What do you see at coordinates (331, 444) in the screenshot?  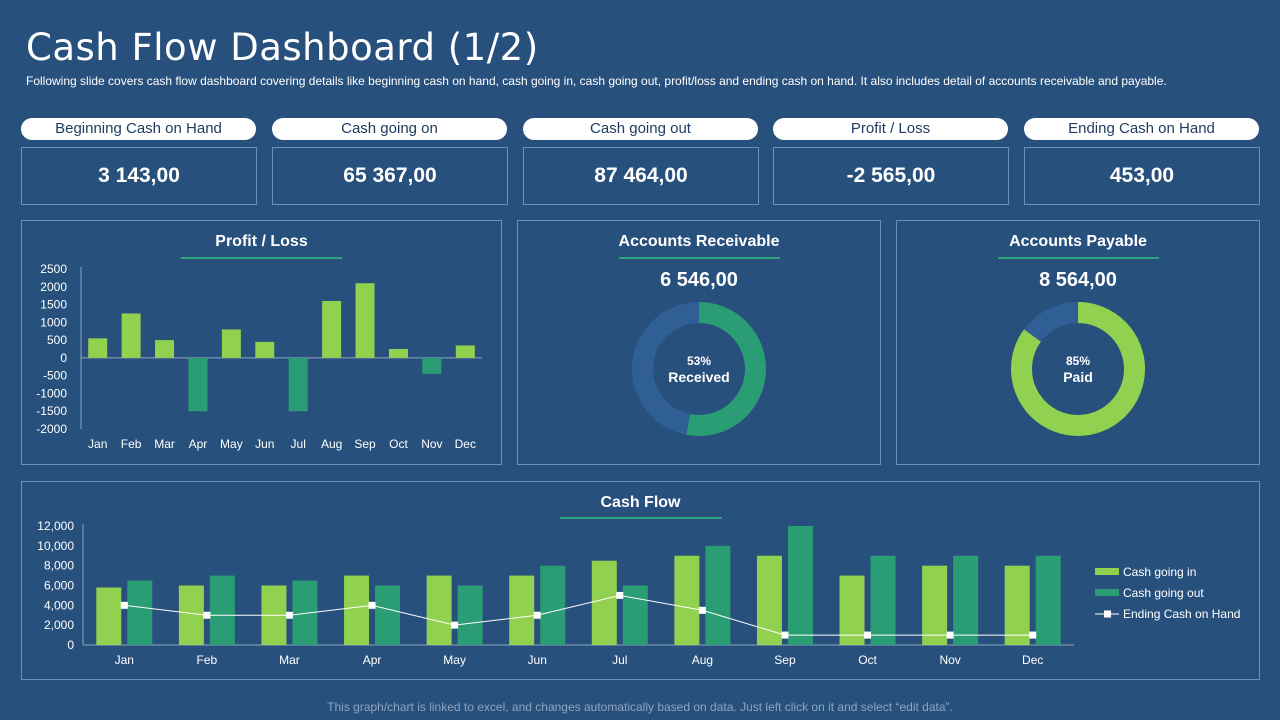 I see `profit-loss-x-tick: Aug` at bounding box center [331, 444].